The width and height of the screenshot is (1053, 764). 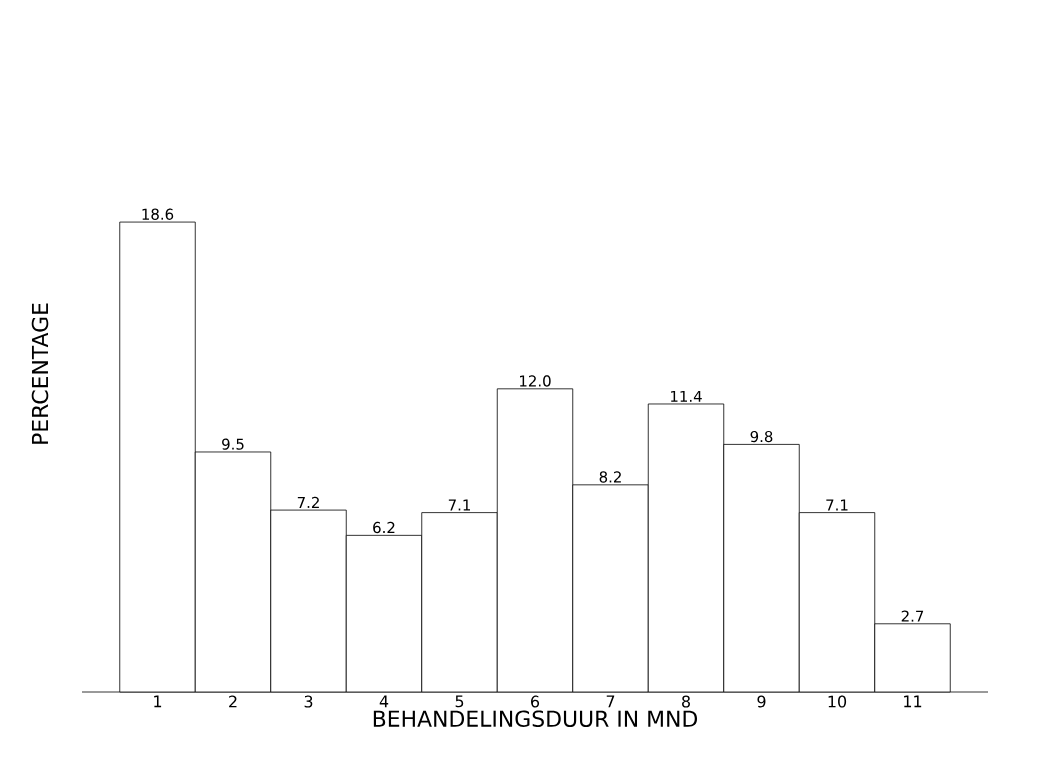 I want to click on x-tick-label: 4, so click(x=384, y=701).